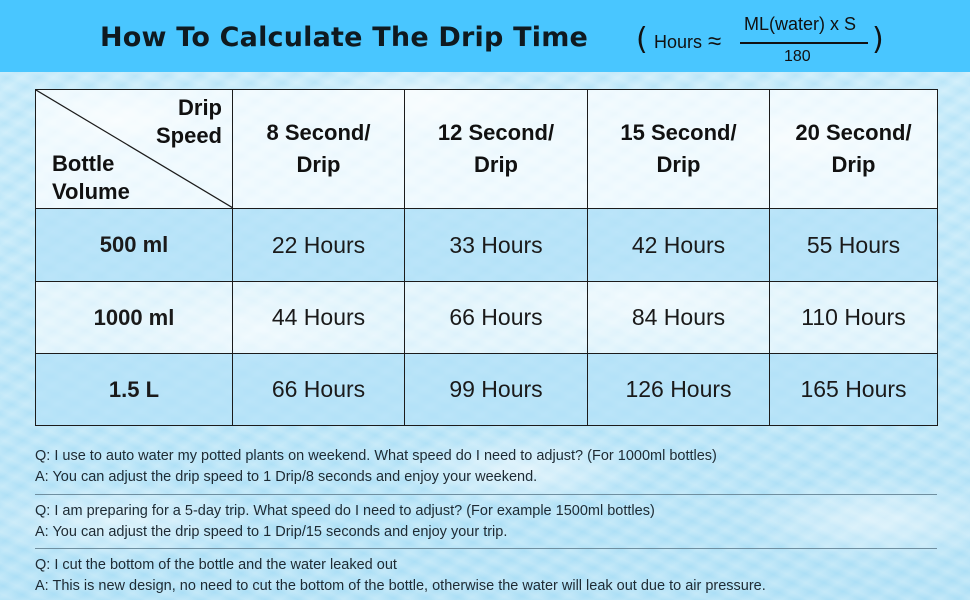  Describe the element at coordinates (678, 389) in the screenshot. I see `table-cell: 126 Hours` at that location.